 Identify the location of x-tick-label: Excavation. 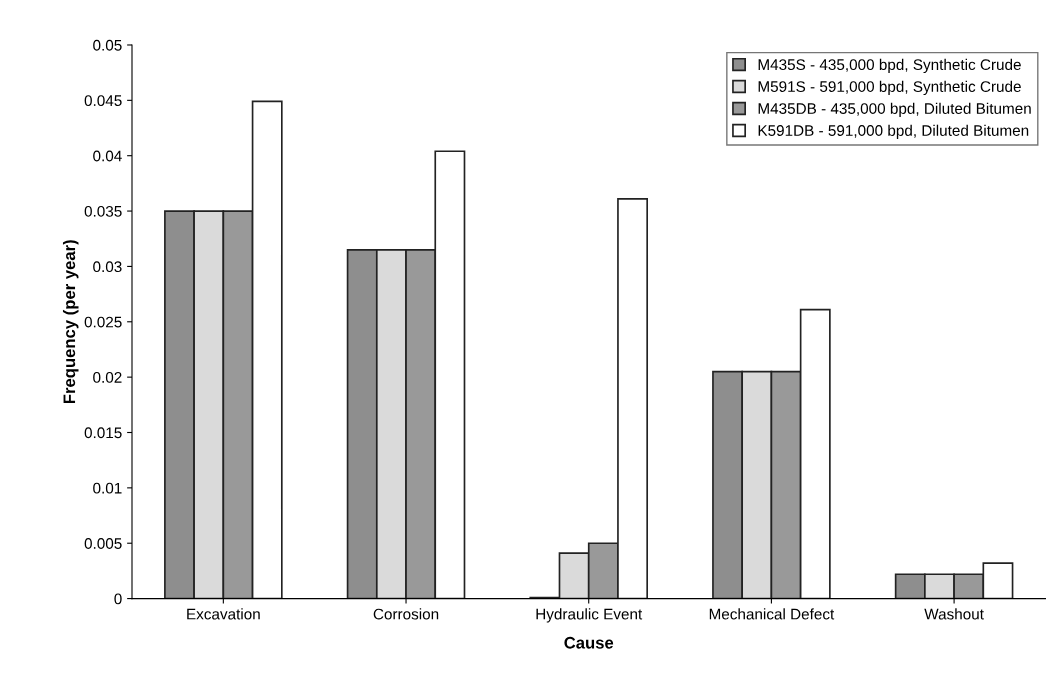
(223, 614).